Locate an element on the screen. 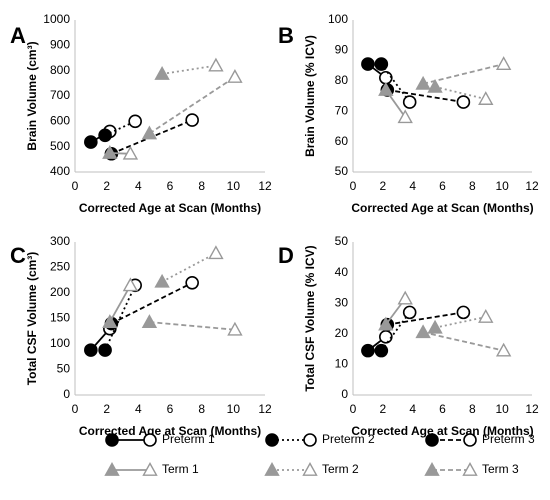 Image resolution: width=550 pixels, height=500 pixels. y-tick-label: 300 is located at coordinates (60, 241).